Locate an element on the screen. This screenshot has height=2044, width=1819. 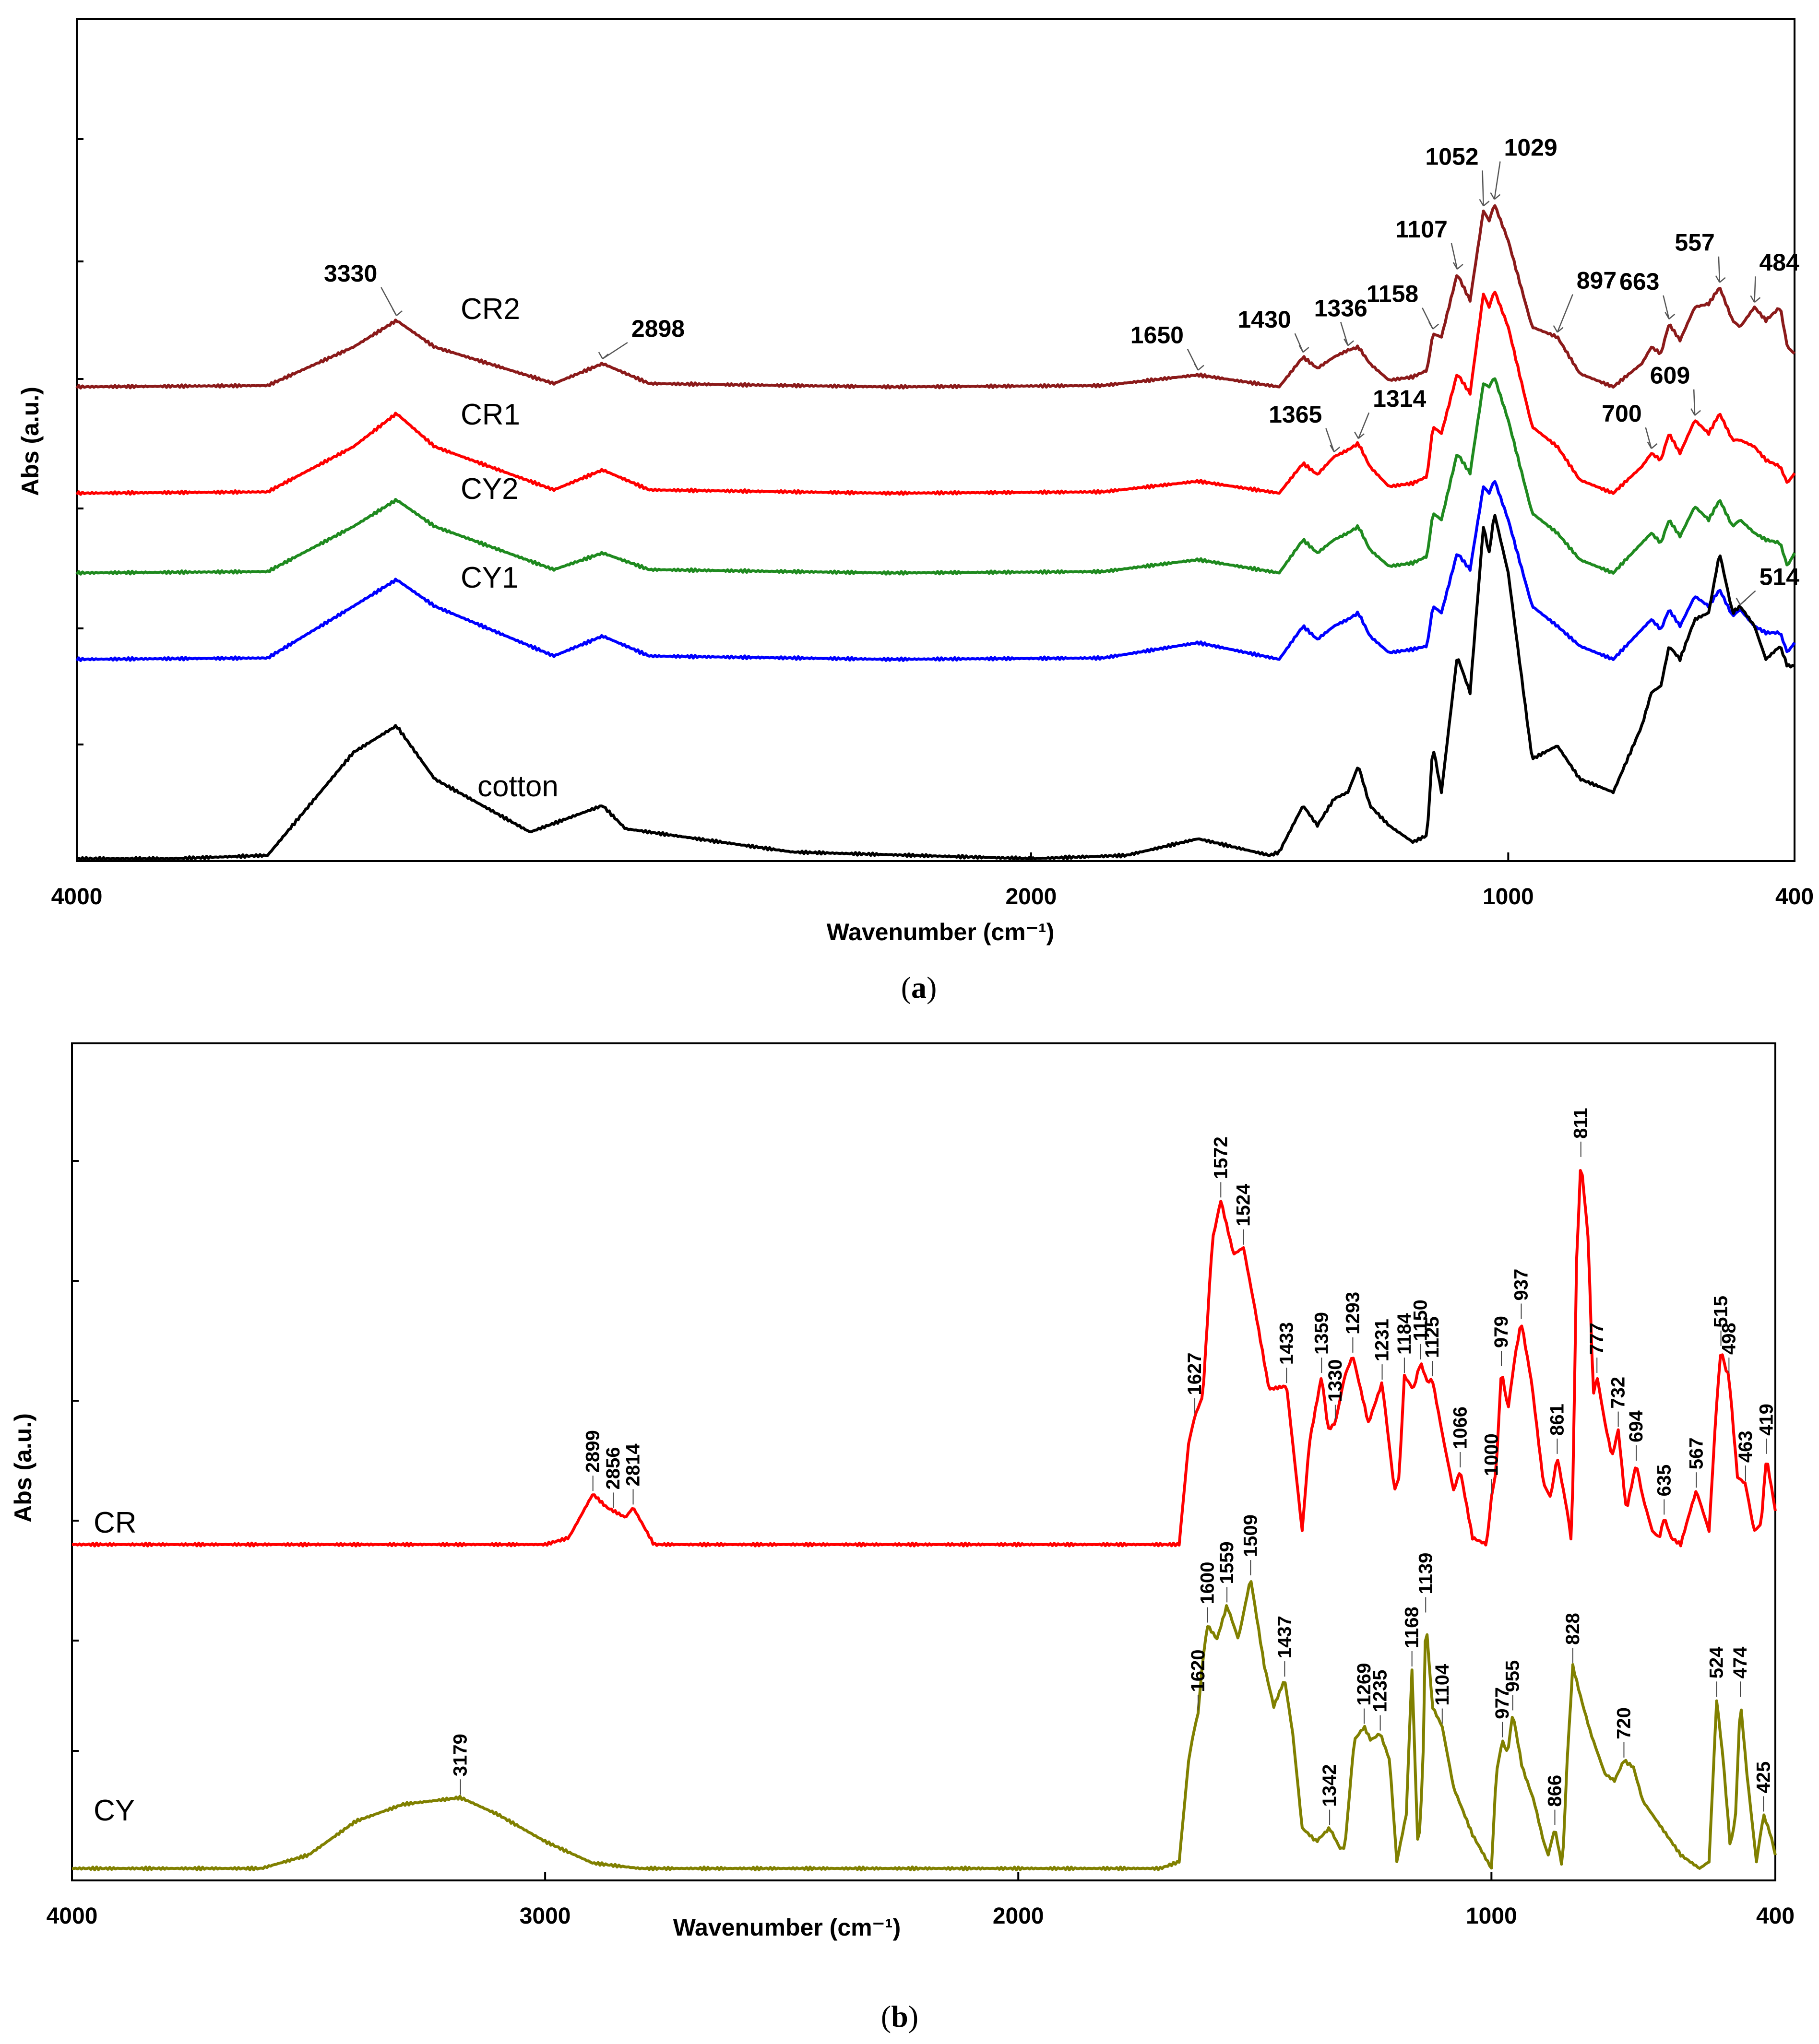
peak-label-700: 700 is located at coordinates (1621, 413).